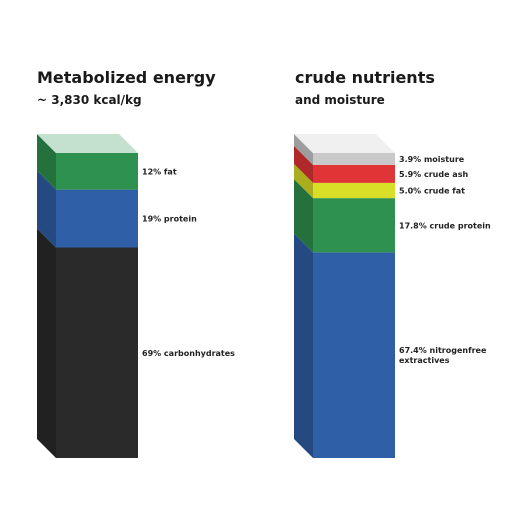  What do you see at coordinates (46, 343) in the screenshot?
I see `bar-segment-0-0-side` at bounding box center [46, 343].